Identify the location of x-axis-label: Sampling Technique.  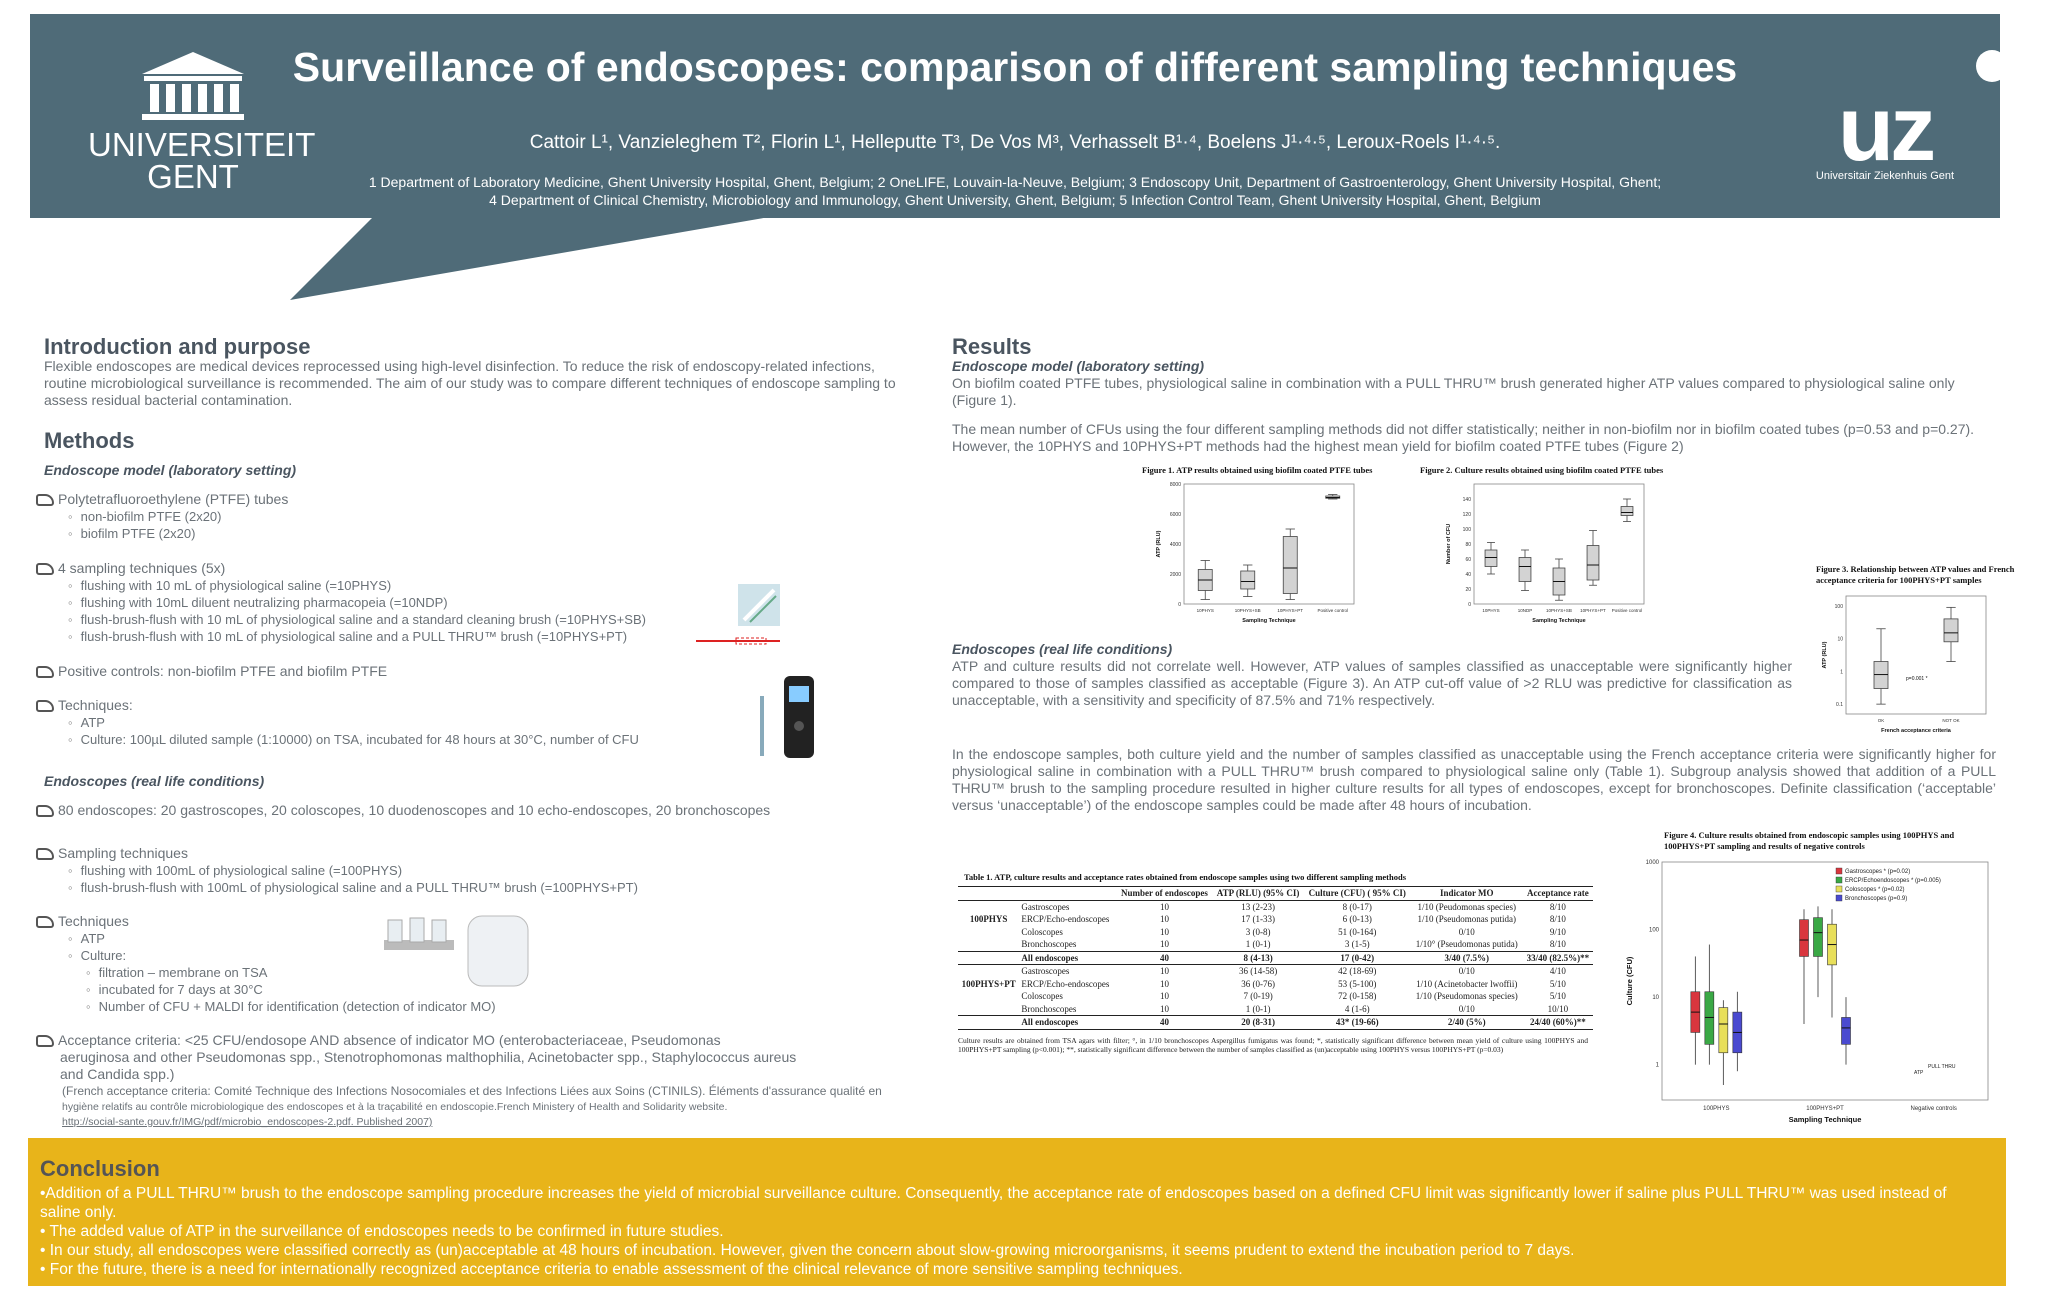
(1268, 621).